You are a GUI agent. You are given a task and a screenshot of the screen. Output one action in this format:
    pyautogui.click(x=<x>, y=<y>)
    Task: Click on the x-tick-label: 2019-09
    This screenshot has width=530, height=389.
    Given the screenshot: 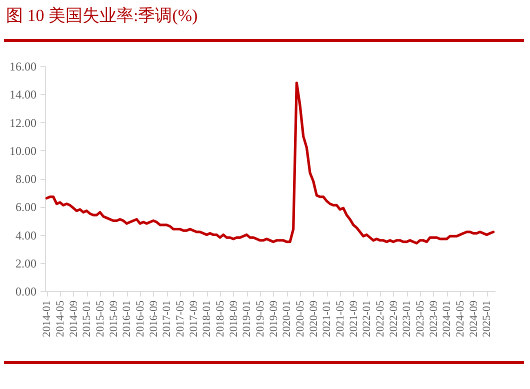 What is the action you would take?
    pyautogui.click(x=274, y=319)
    